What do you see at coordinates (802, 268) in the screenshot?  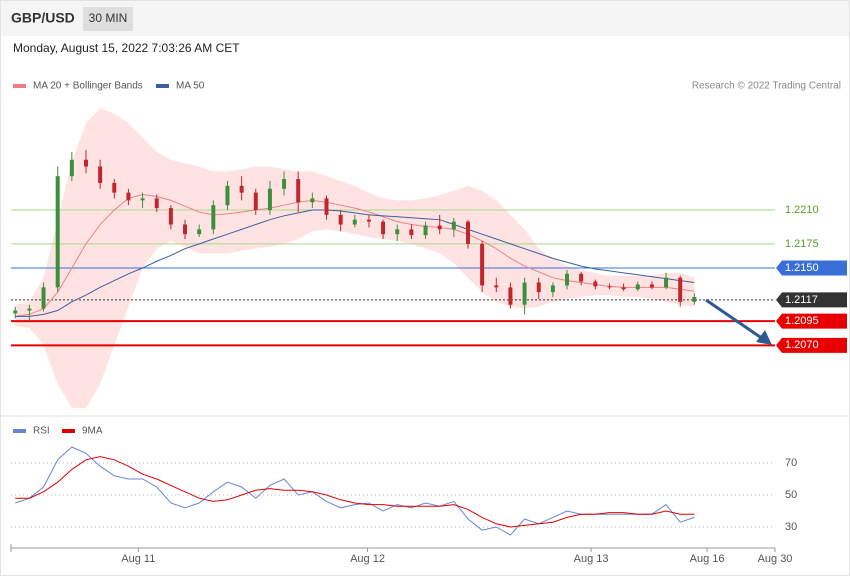 I see `level-label: 1.2150` at bounding box center [802, 268].